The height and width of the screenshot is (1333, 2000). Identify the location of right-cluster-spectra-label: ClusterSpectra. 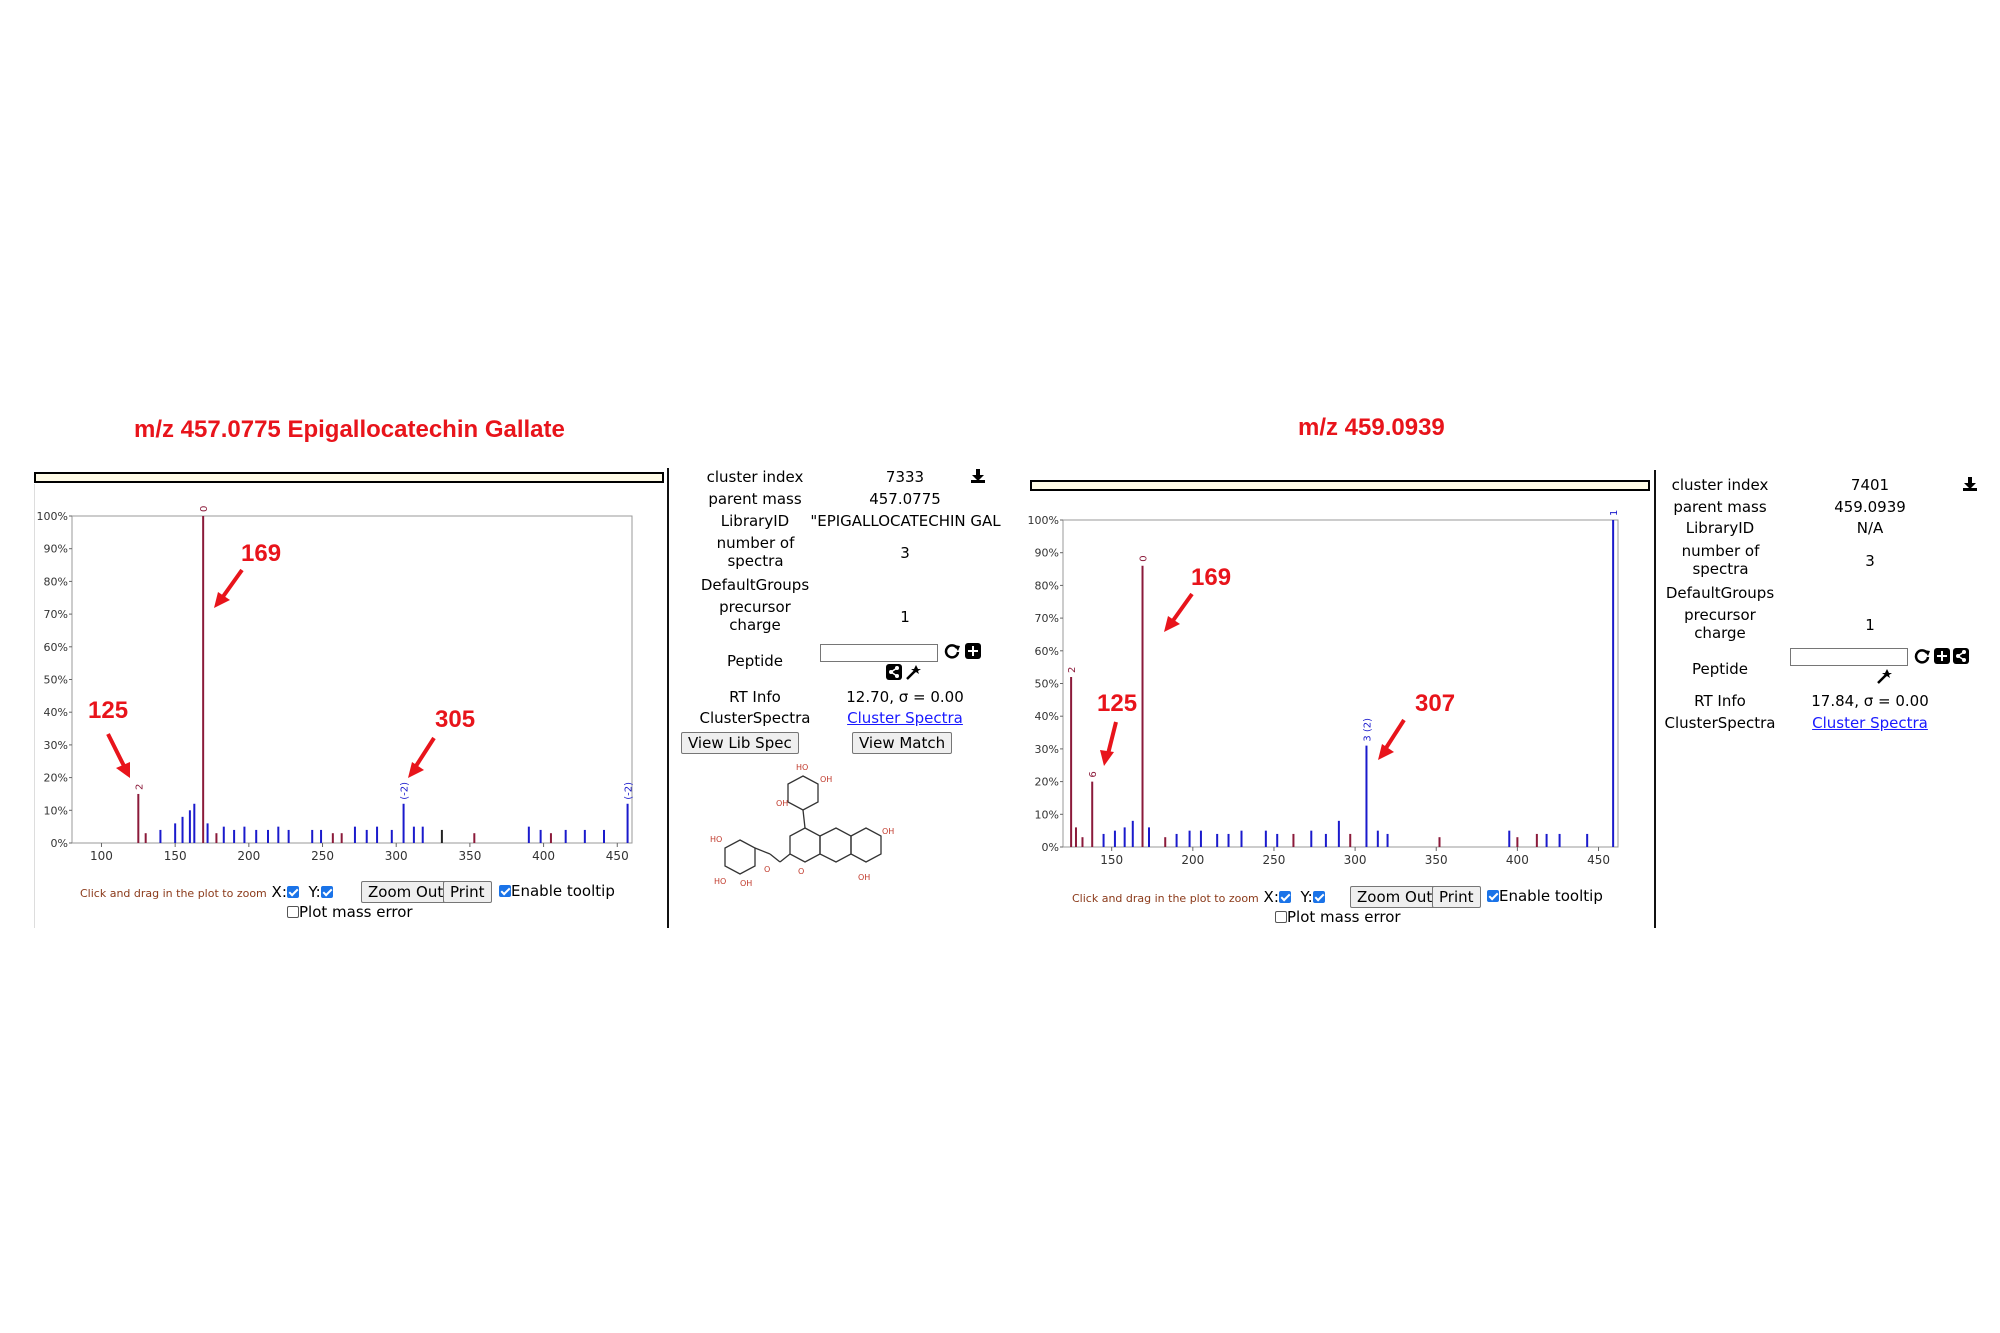
(1720, 723).